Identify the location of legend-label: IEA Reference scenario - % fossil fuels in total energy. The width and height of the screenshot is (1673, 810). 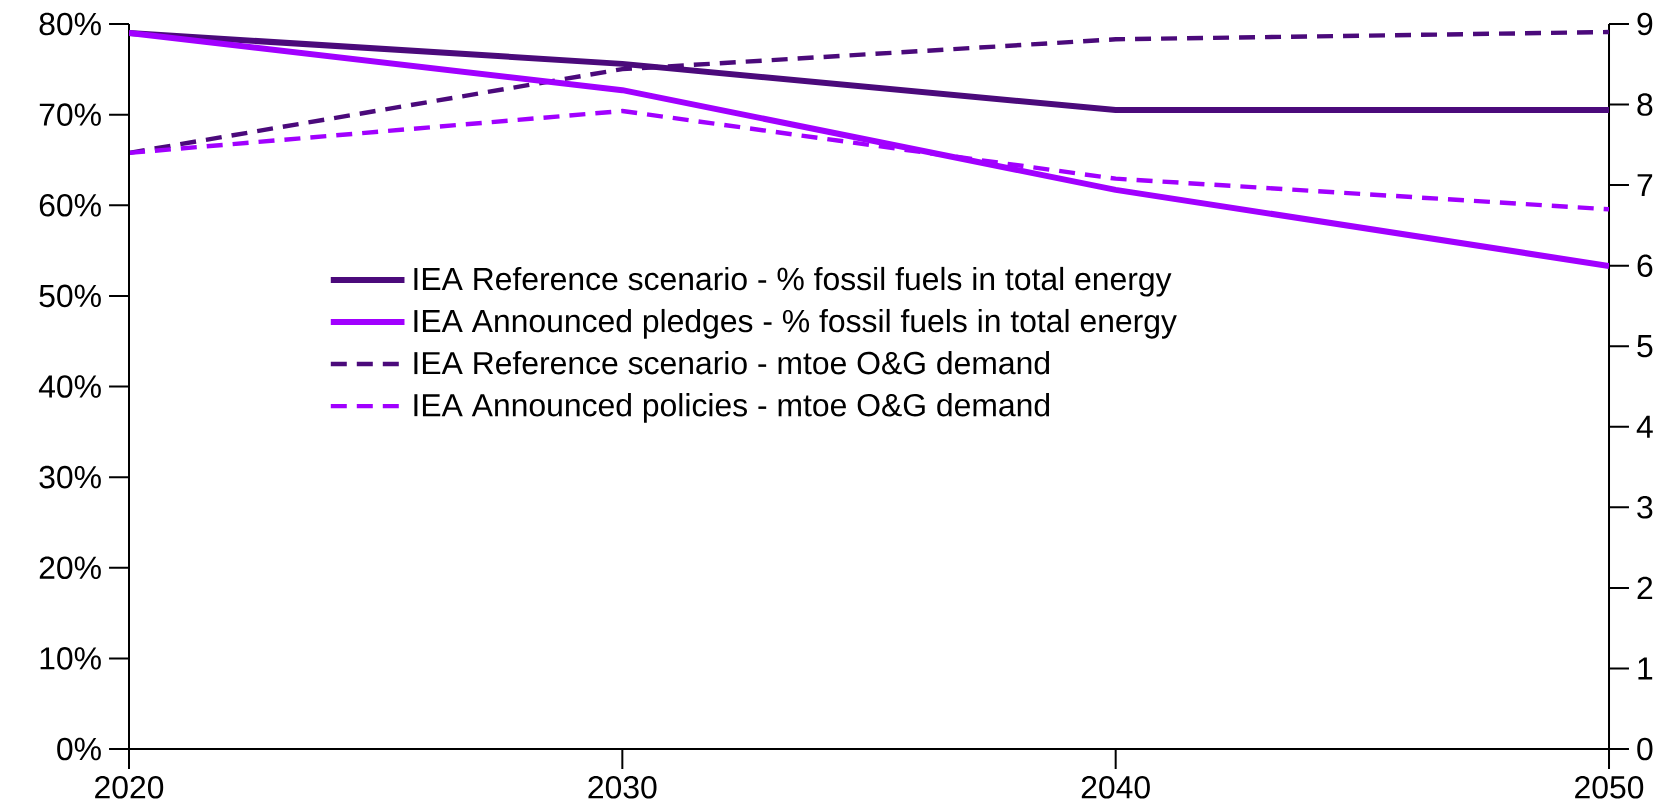
(793, 281).